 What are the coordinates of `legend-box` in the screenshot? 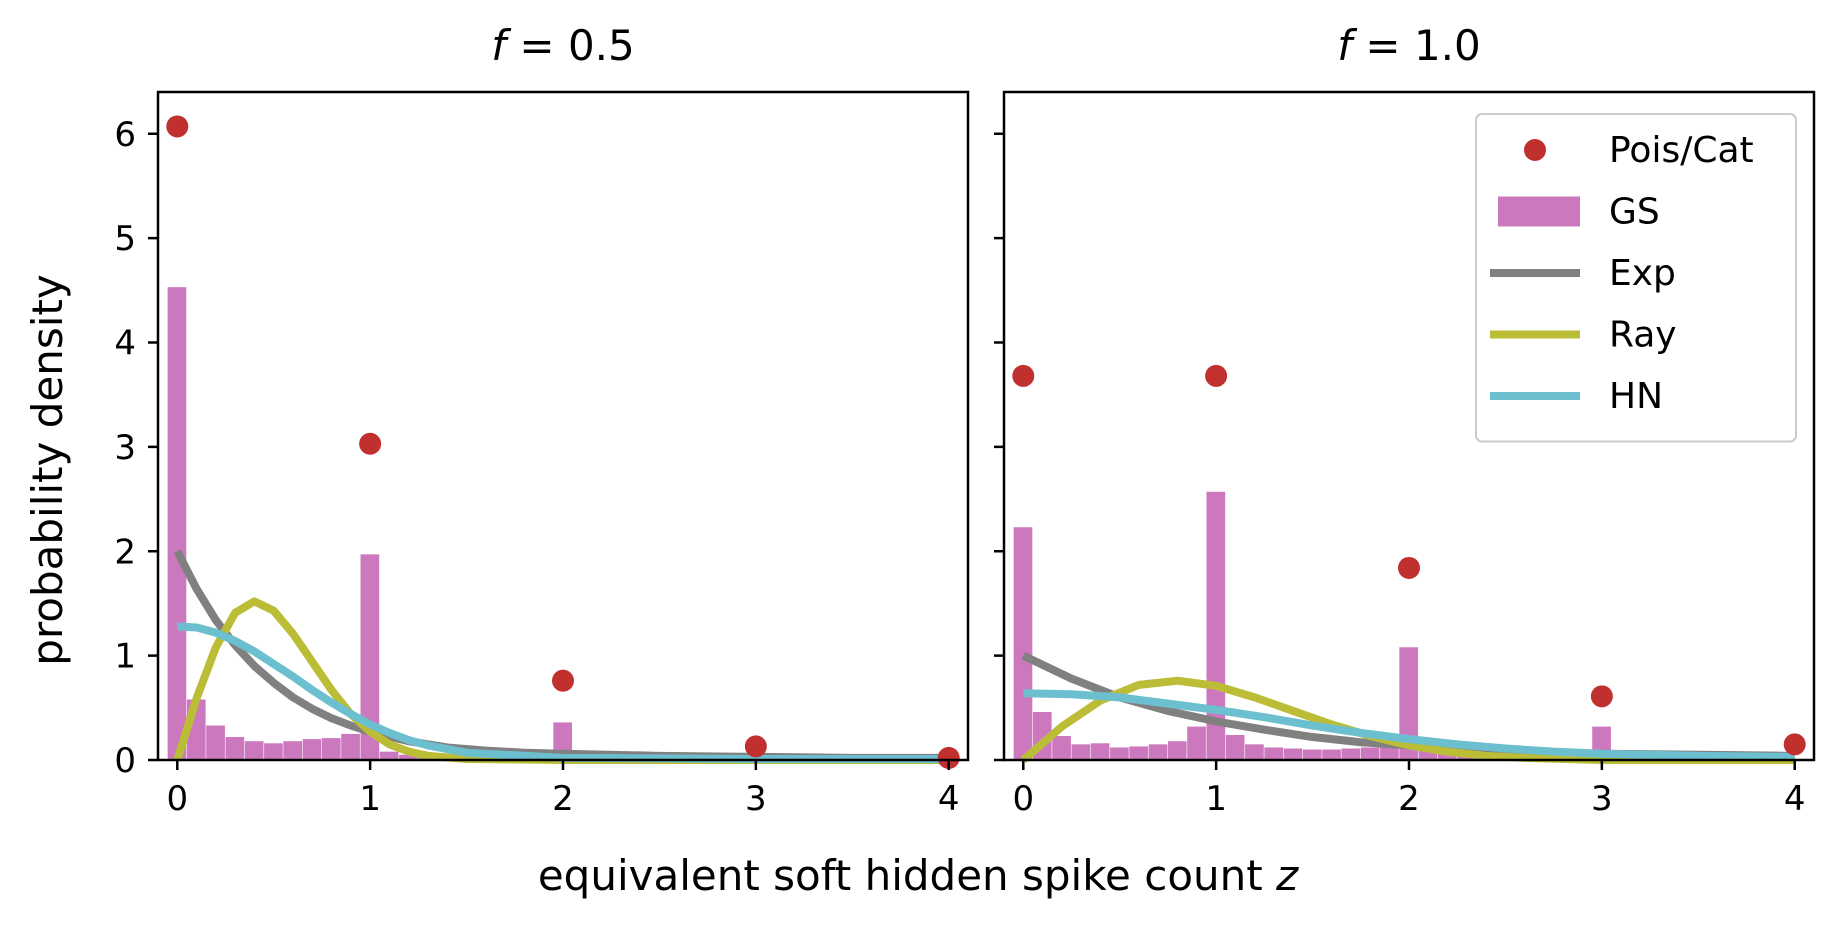 It's located at (1636, 278).